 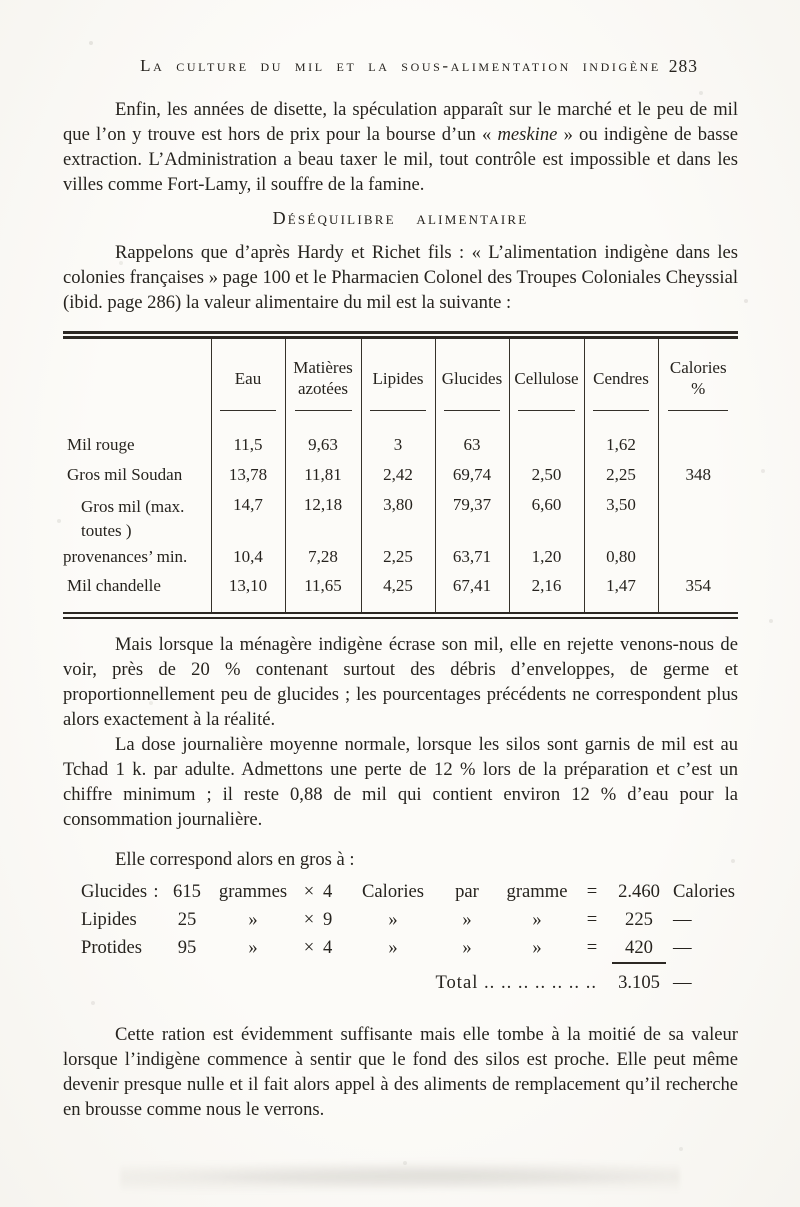 I want to click on table-cell: 2,16, so click(x=546, y=596).